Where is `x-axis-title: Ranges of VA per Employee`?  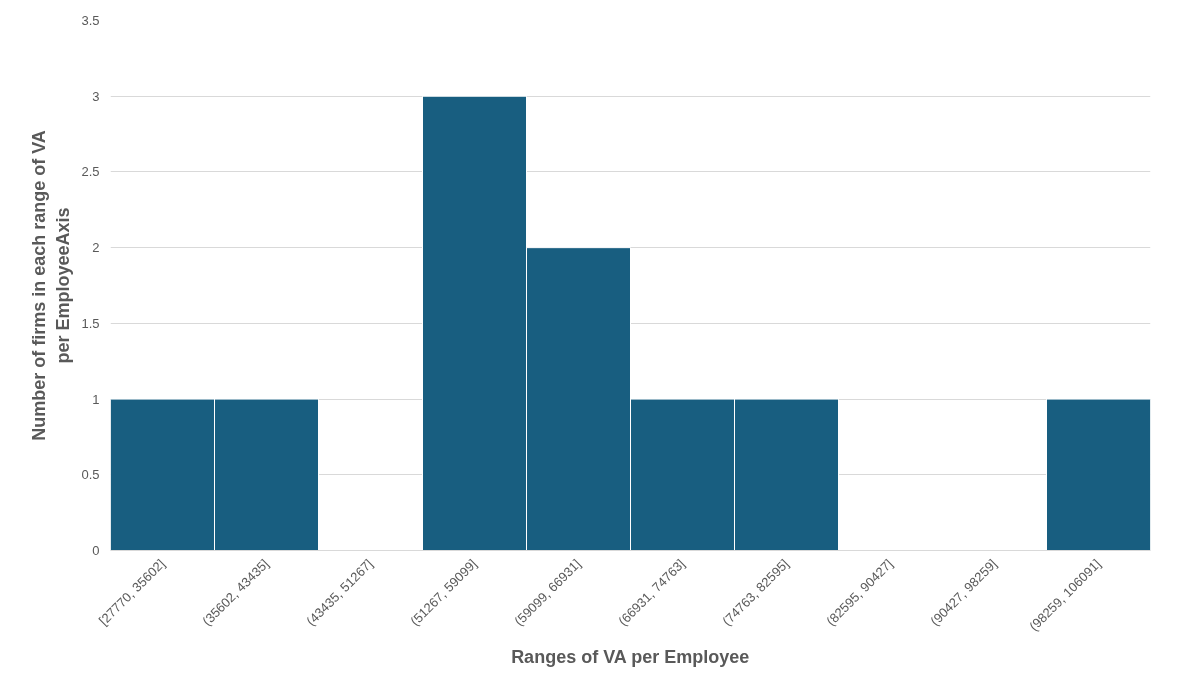
x-axis-title: Ranges of VA per Employee is located at coordinates (630, 657).